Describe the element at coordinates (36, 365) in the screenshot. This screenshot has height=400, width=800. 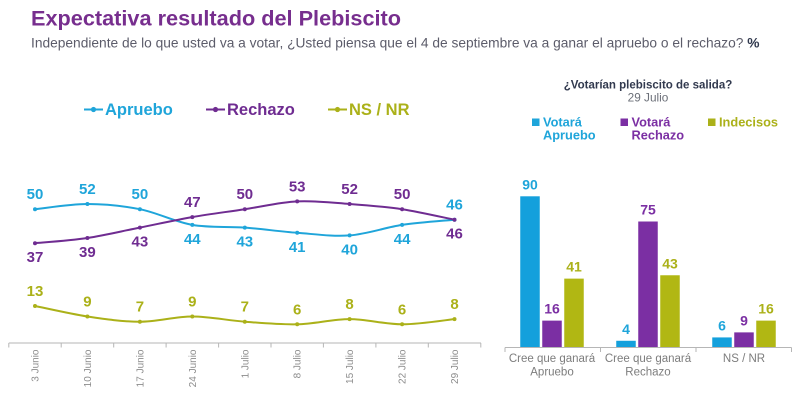
I see `svg-text: 3 Junio` at that location.